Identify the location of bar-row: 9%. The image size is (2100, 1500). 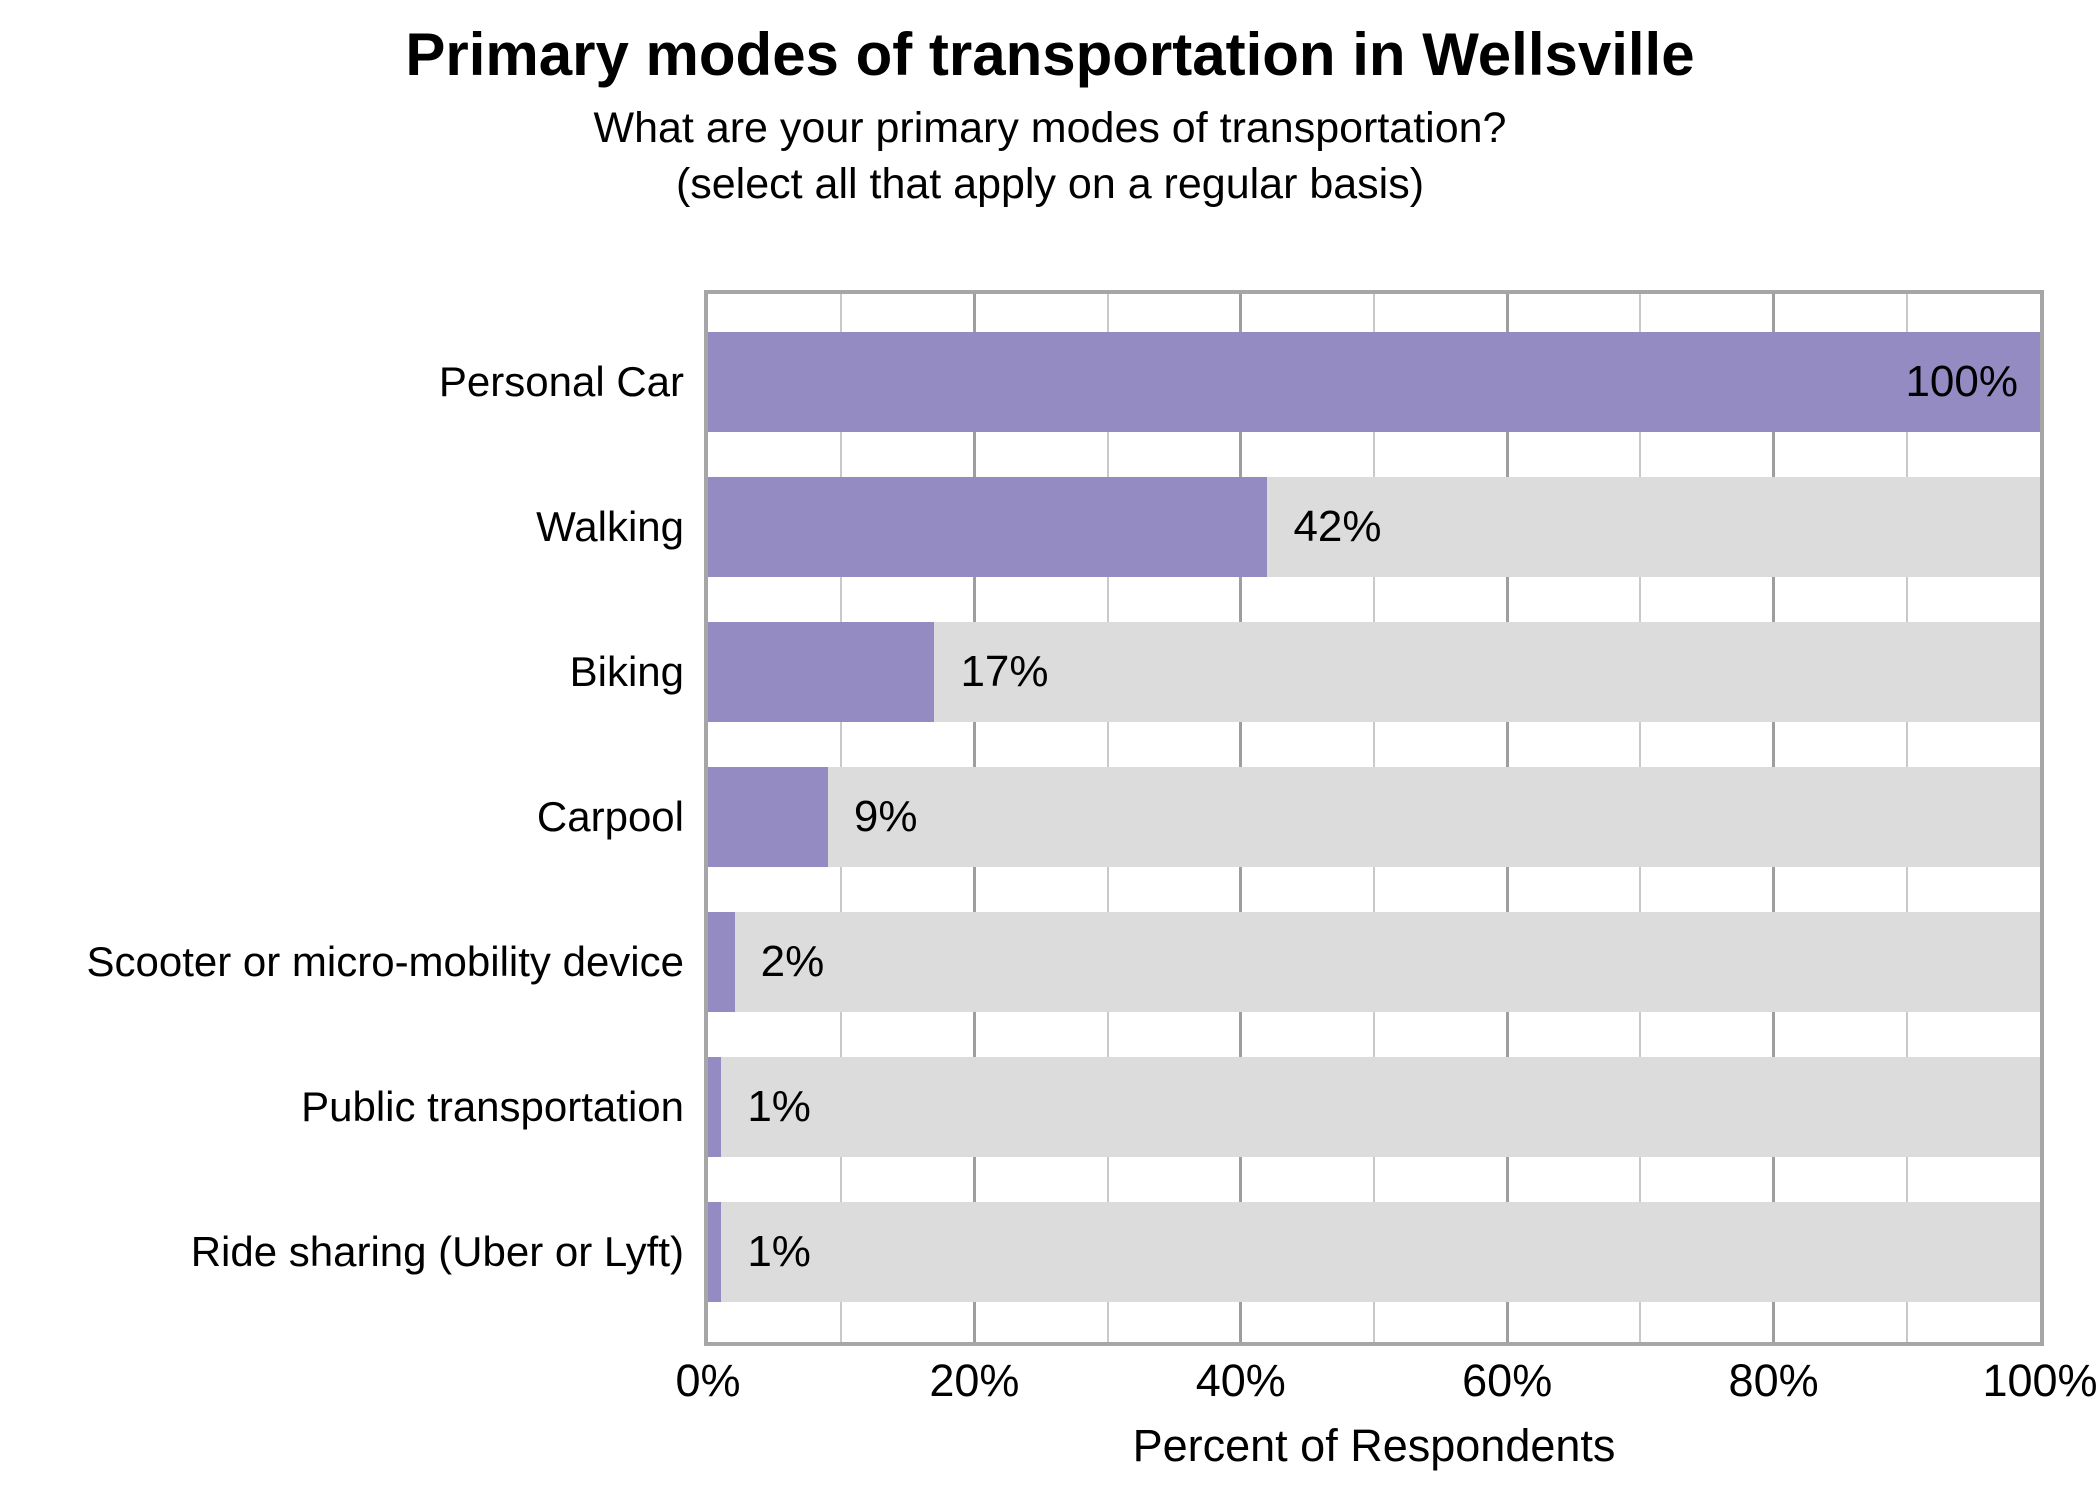
(1374, 817).